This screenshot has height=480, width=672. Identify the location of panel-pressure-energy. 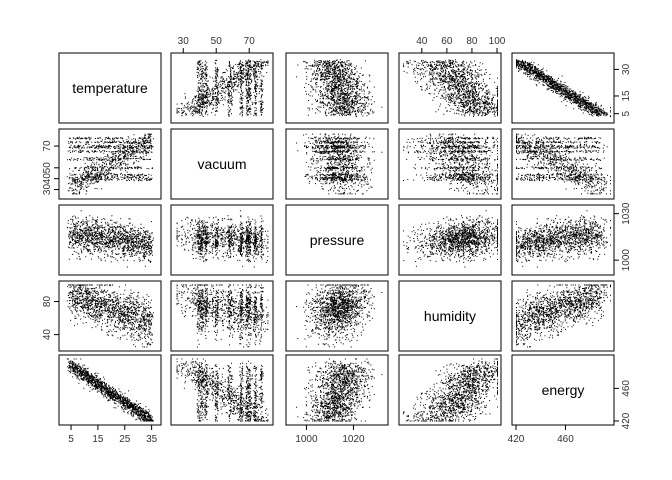
(563, 240).